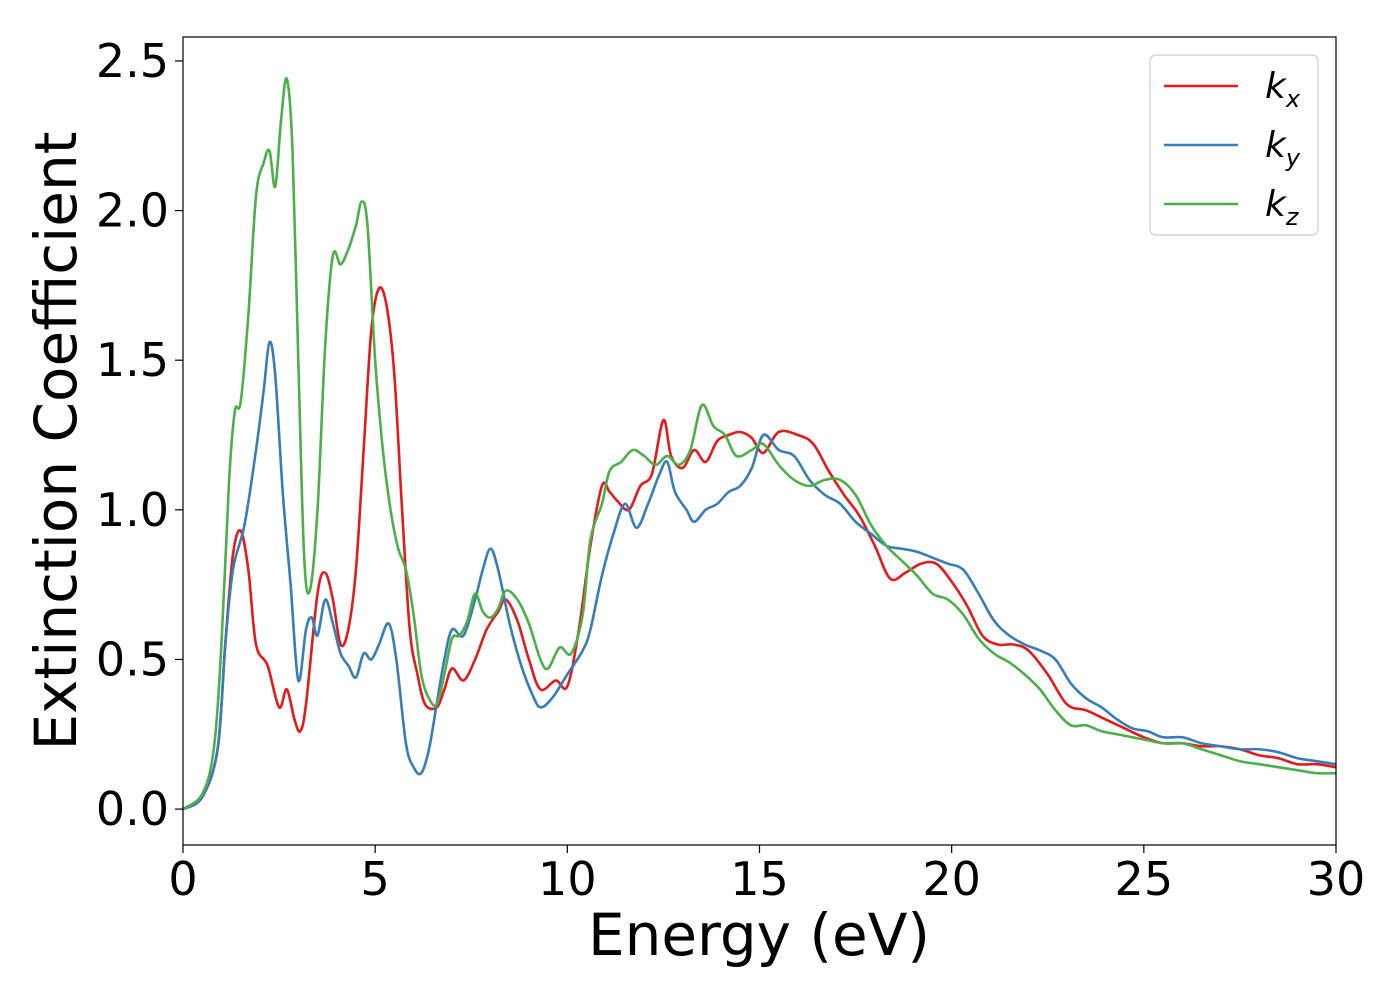  I want to click on x-tick-label: 15, so click(759, 879).